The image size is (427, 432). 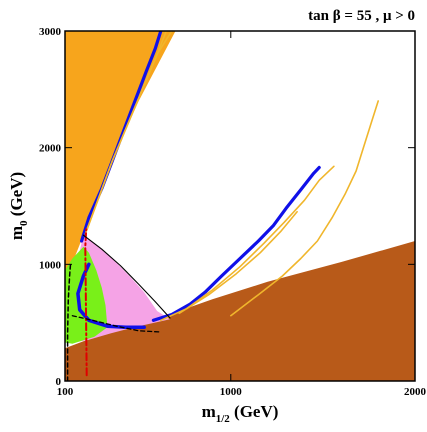 I want to click on line-black-boundary, so click(x=126, y=276).